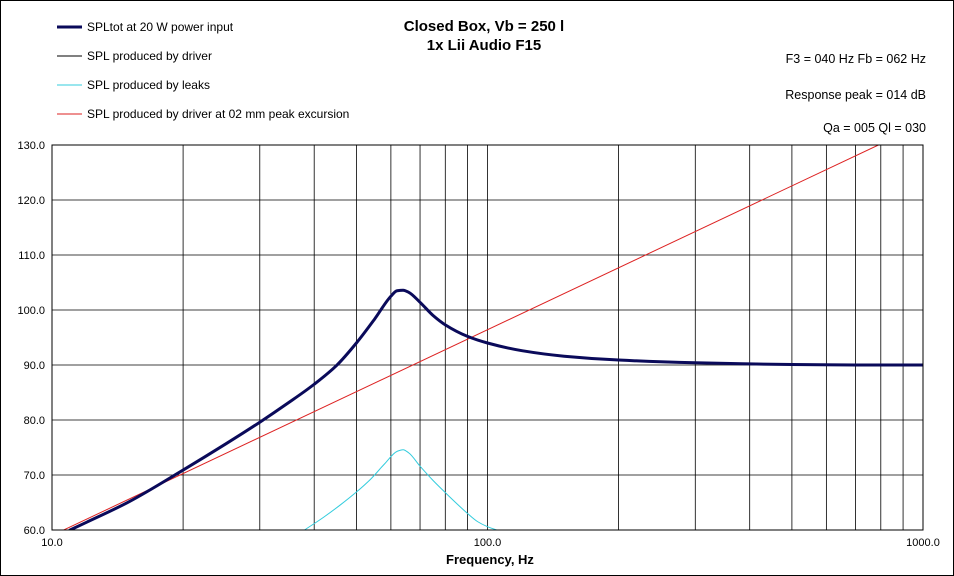 This screenshot has width=954, height=576. I want to click on x-tick-label: 100.0, so click(488, 543).